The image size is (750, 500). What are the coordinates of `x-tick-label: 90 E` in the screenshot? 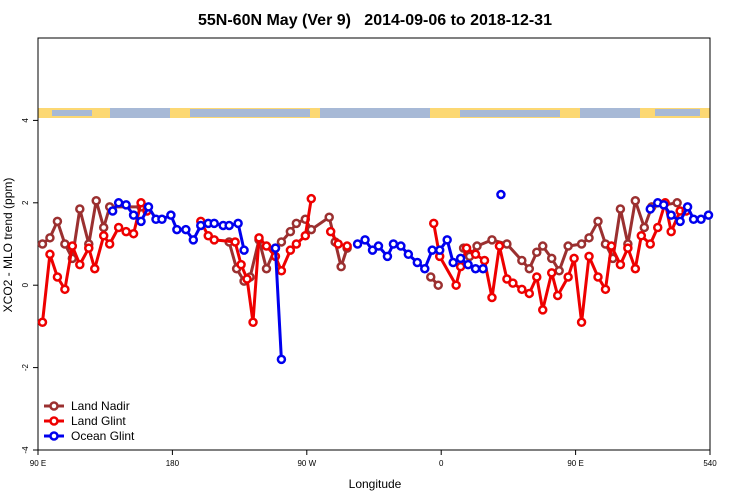 It's located at (38, 463).